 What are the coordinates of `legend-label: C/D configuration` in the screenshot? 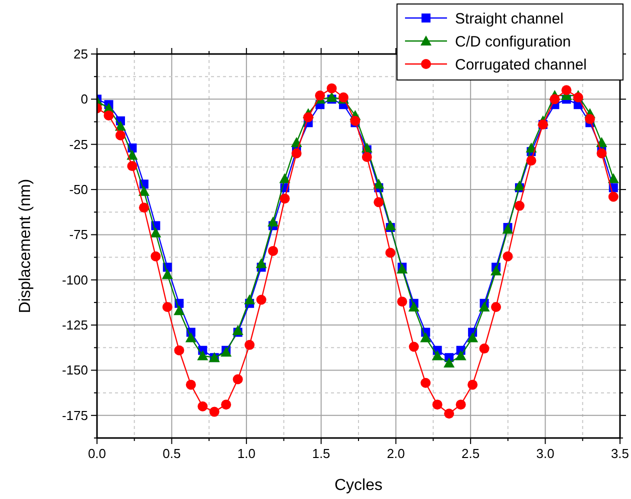 It's located at (513, 42).